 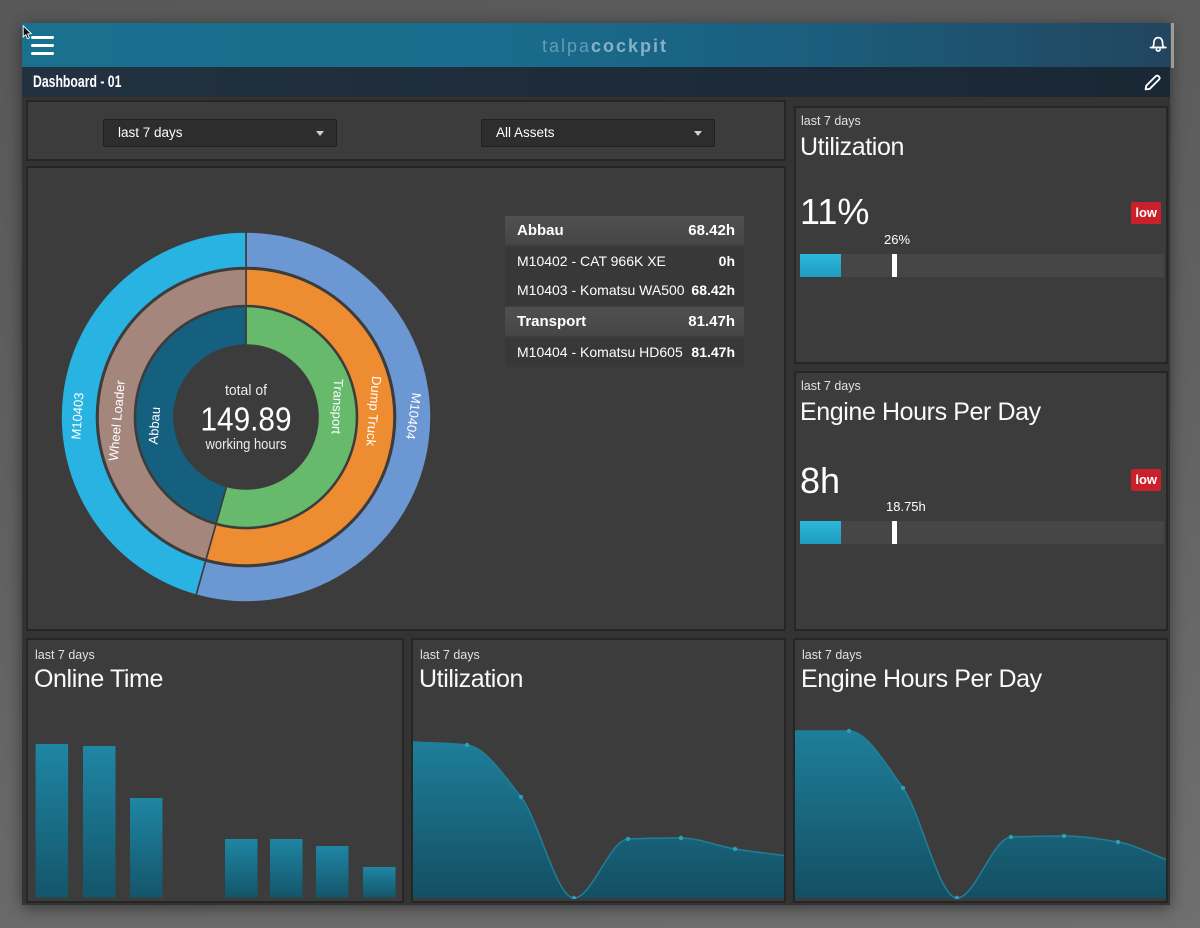 I want to click on svg-text: total of, so click(x=246, y=390).